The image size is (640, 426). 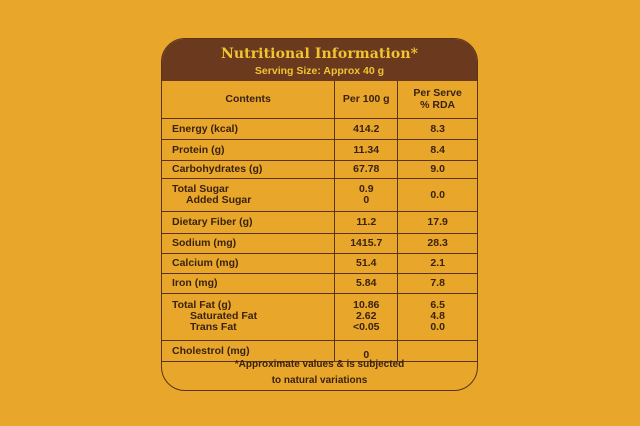 I want to click on table-row: Sodium (mg) 1415.7 28.3, so click(x=319, y=243).